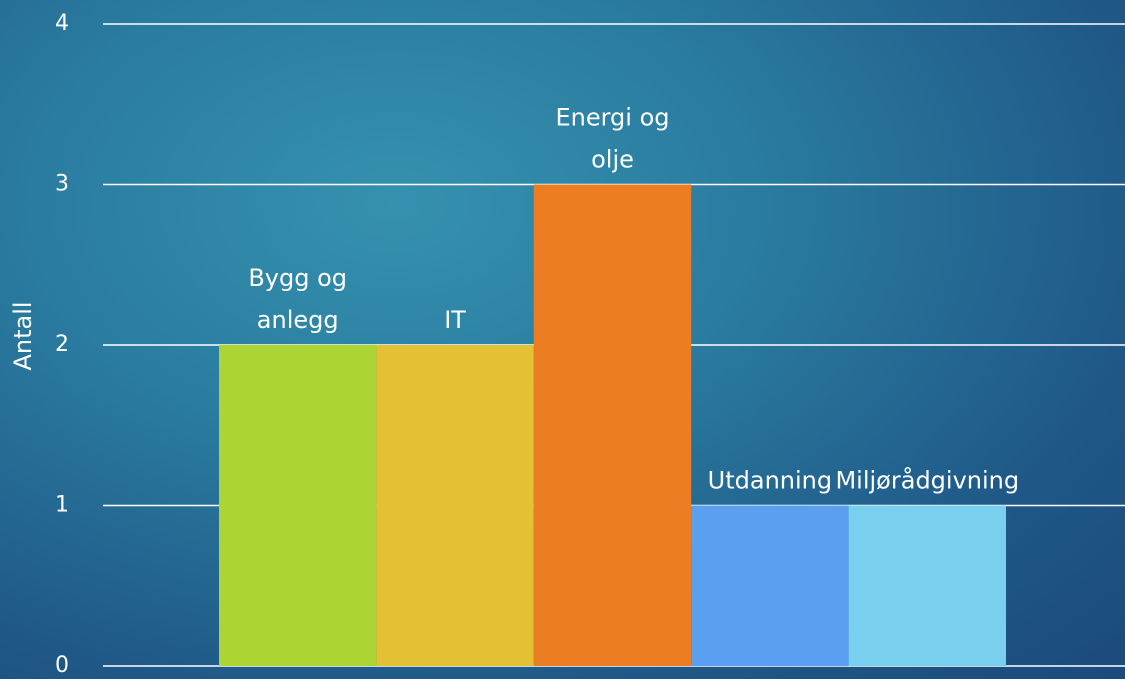 This screenshot has height=679, width=1125. What do you see at coordinates (62, 23) in the screenshot?
I see `y-tick-label: 4` at bounding box center [62, 23].